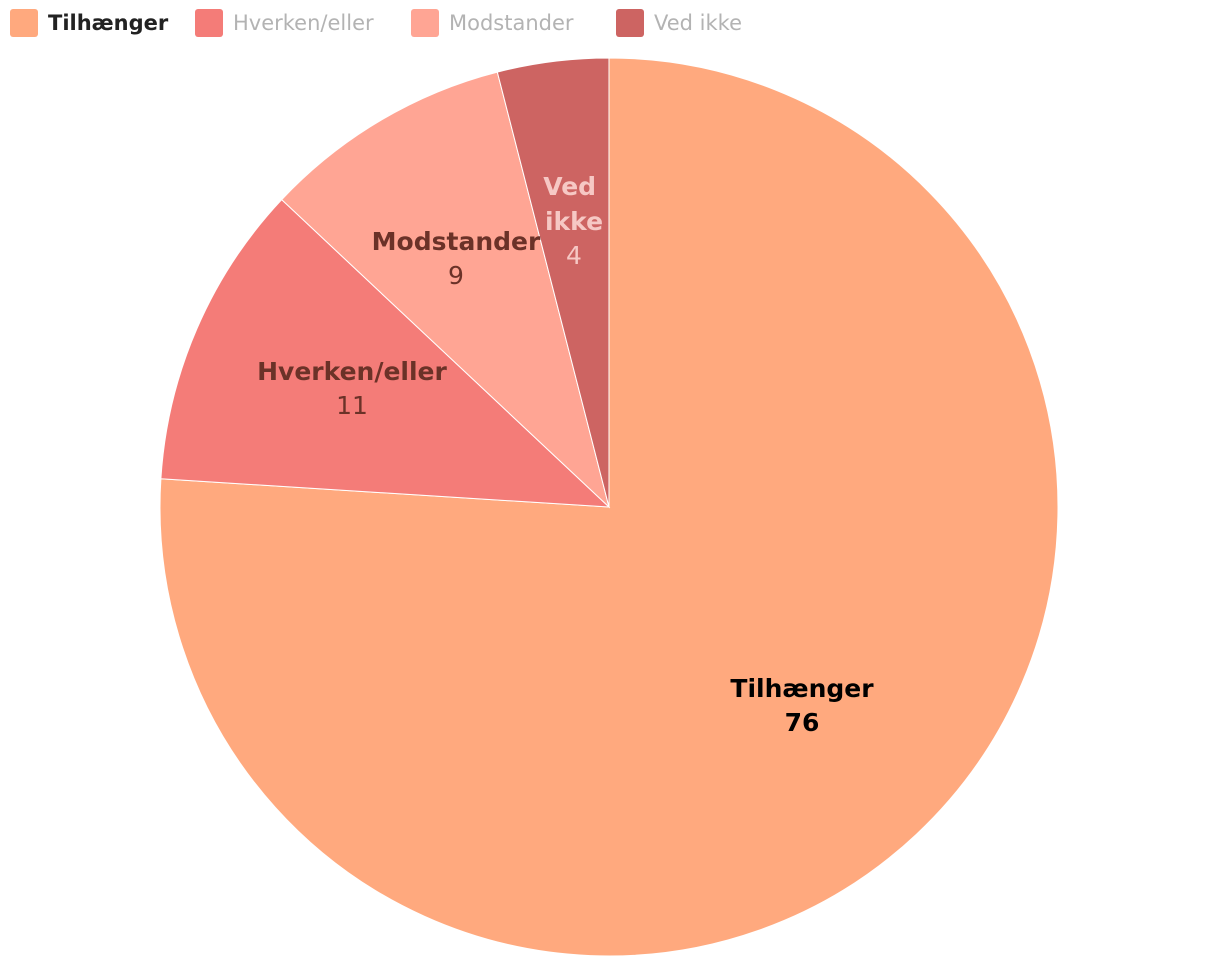 The image size is (1220, 968). Describe the element at coordinates (456, 275) in the screenshot. I see `slice-value: 9` at that location.